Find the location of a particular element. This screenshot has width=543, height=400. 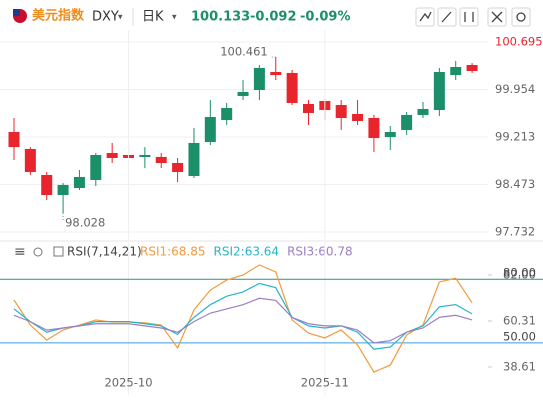

y-tick-label: 82.00 is located at coordinates (519, 274).